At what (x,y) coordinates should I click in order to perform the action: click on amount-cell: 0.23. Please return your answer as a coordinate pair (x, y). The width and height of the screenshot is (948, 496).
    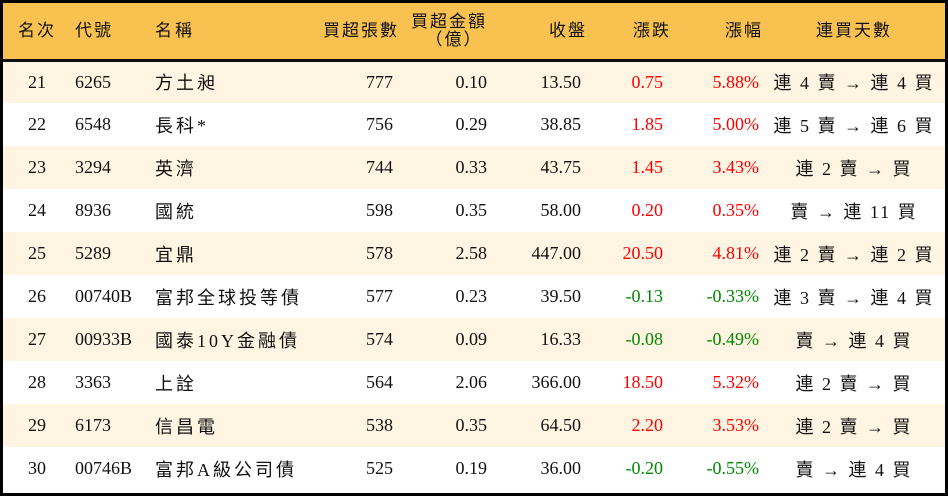
    Looking at the image, I should click on (471, 296).